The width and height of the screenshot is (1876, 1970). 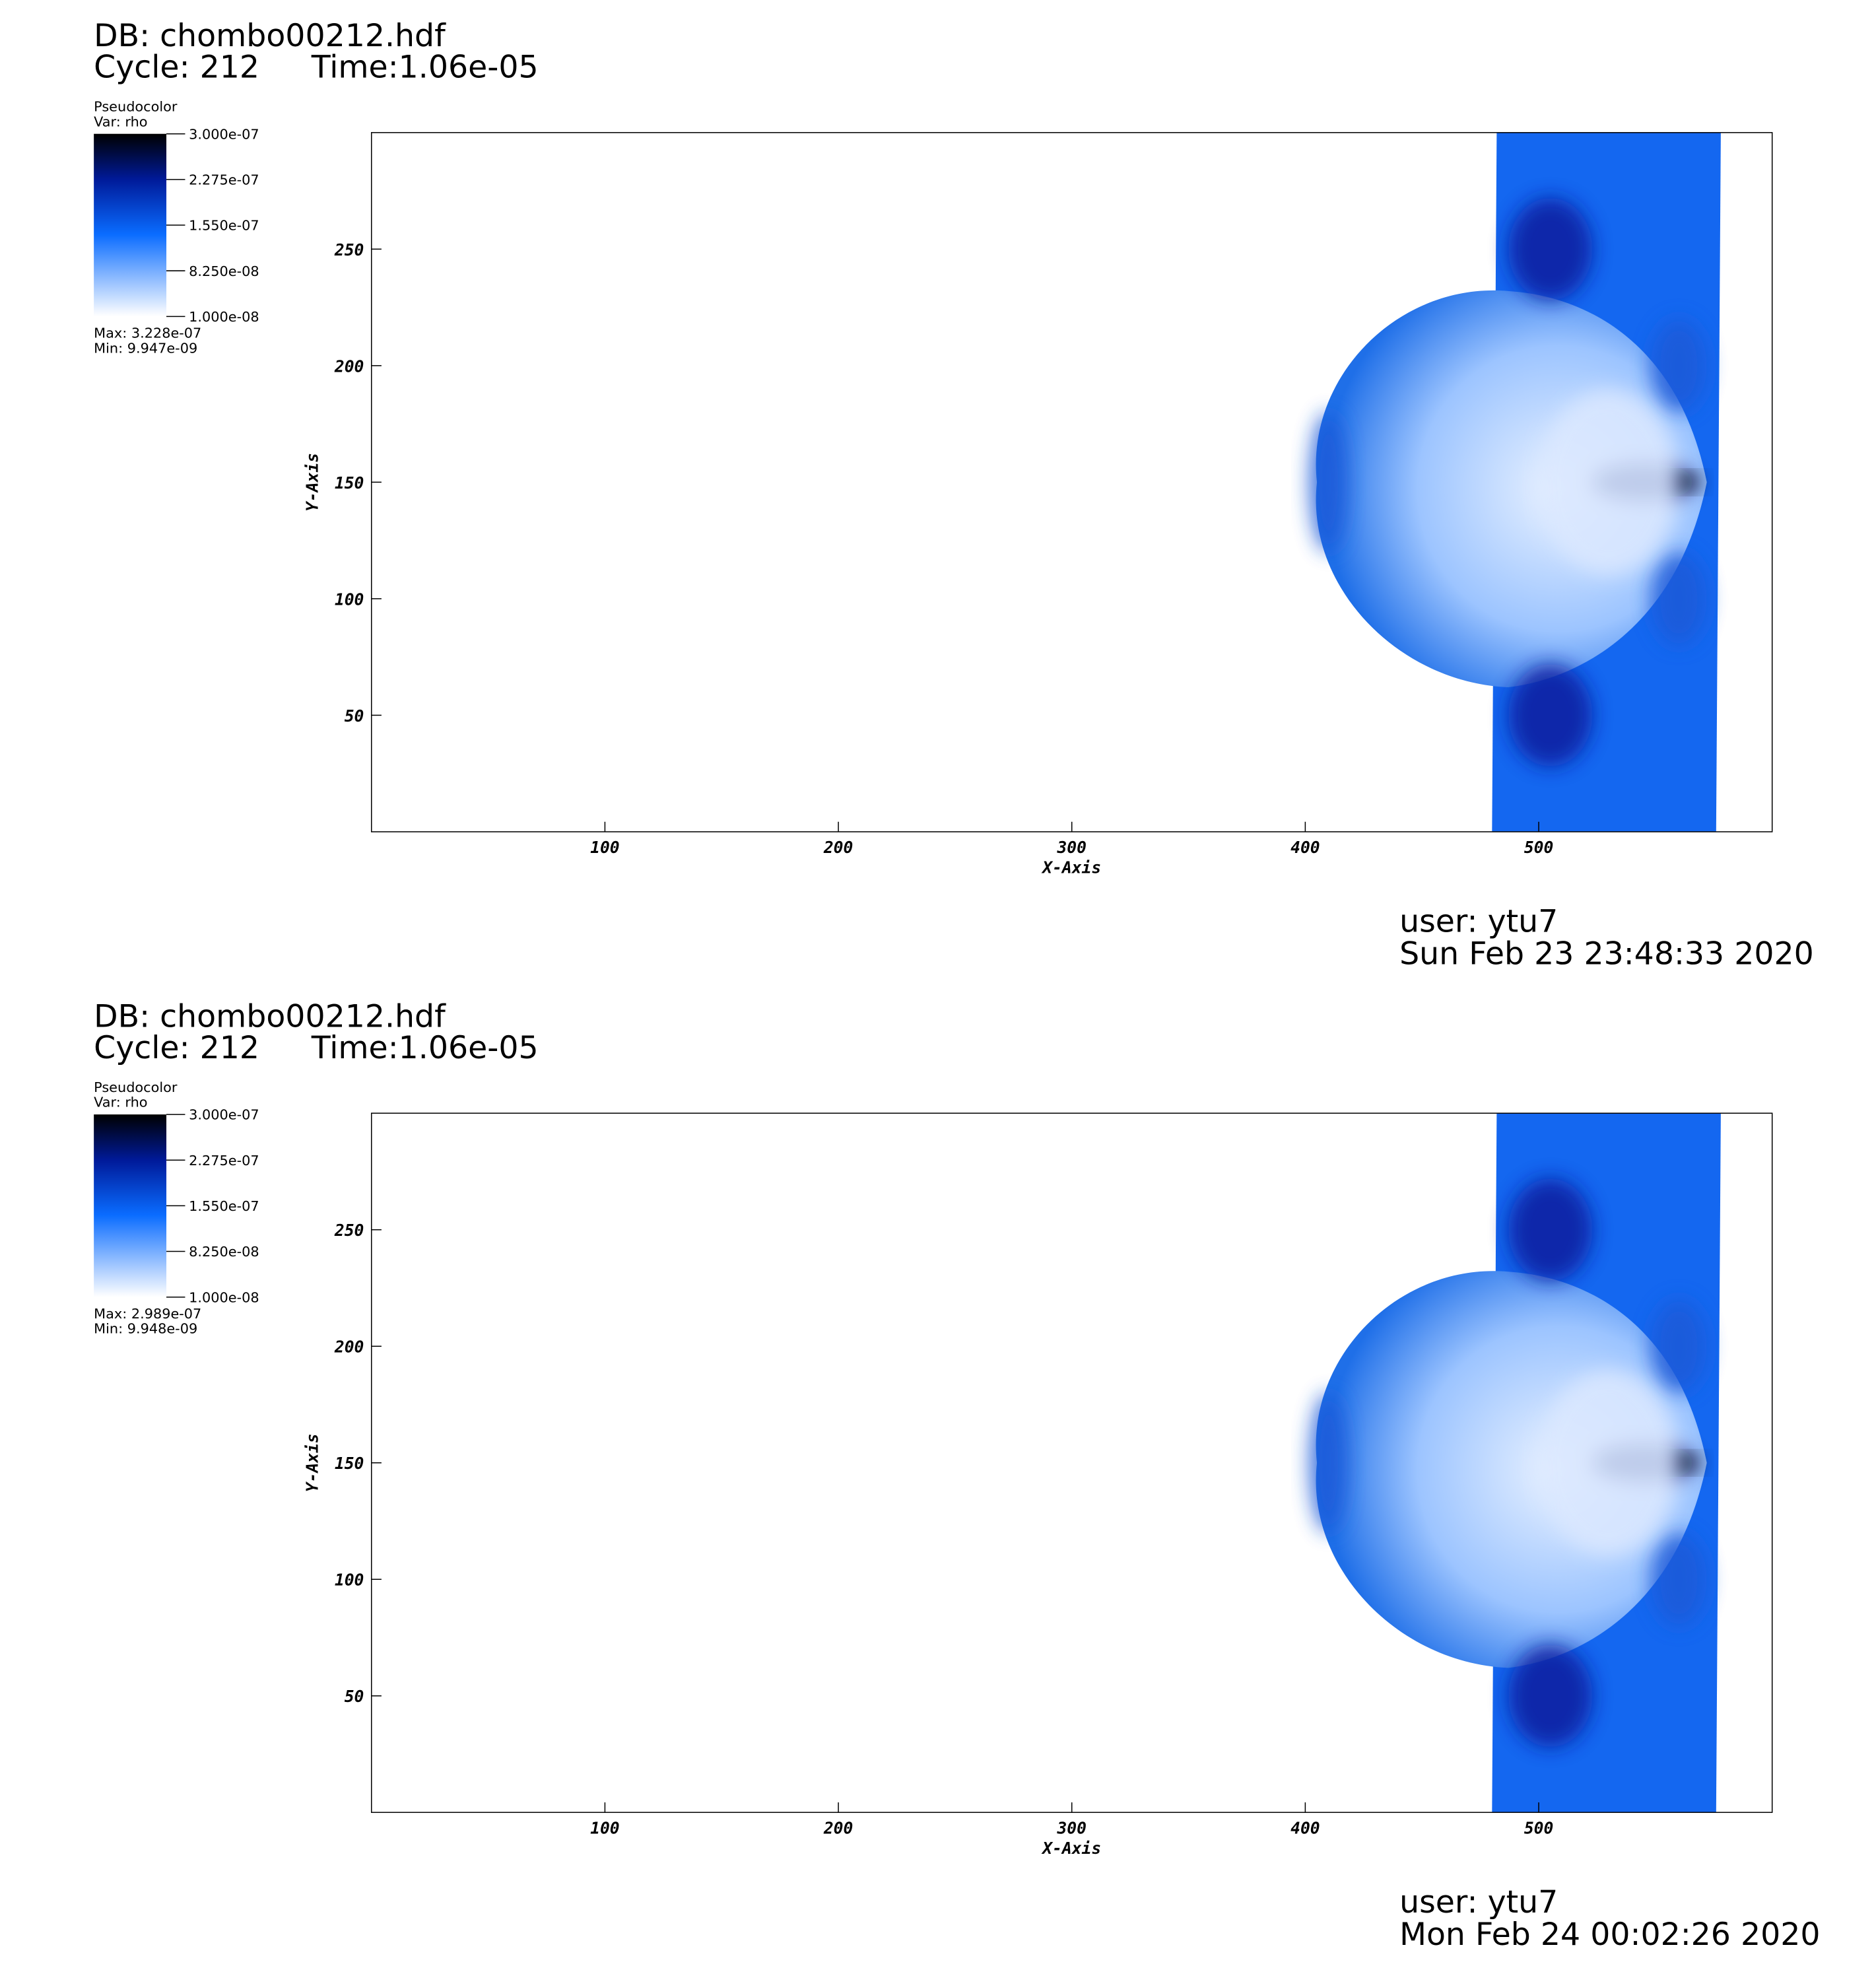 What do you see at coordinates (1606, 954) in the screenshot?
I see `date-label: Sun Feb 23 23:48:33 2020` at bounding box center [1606, 954].